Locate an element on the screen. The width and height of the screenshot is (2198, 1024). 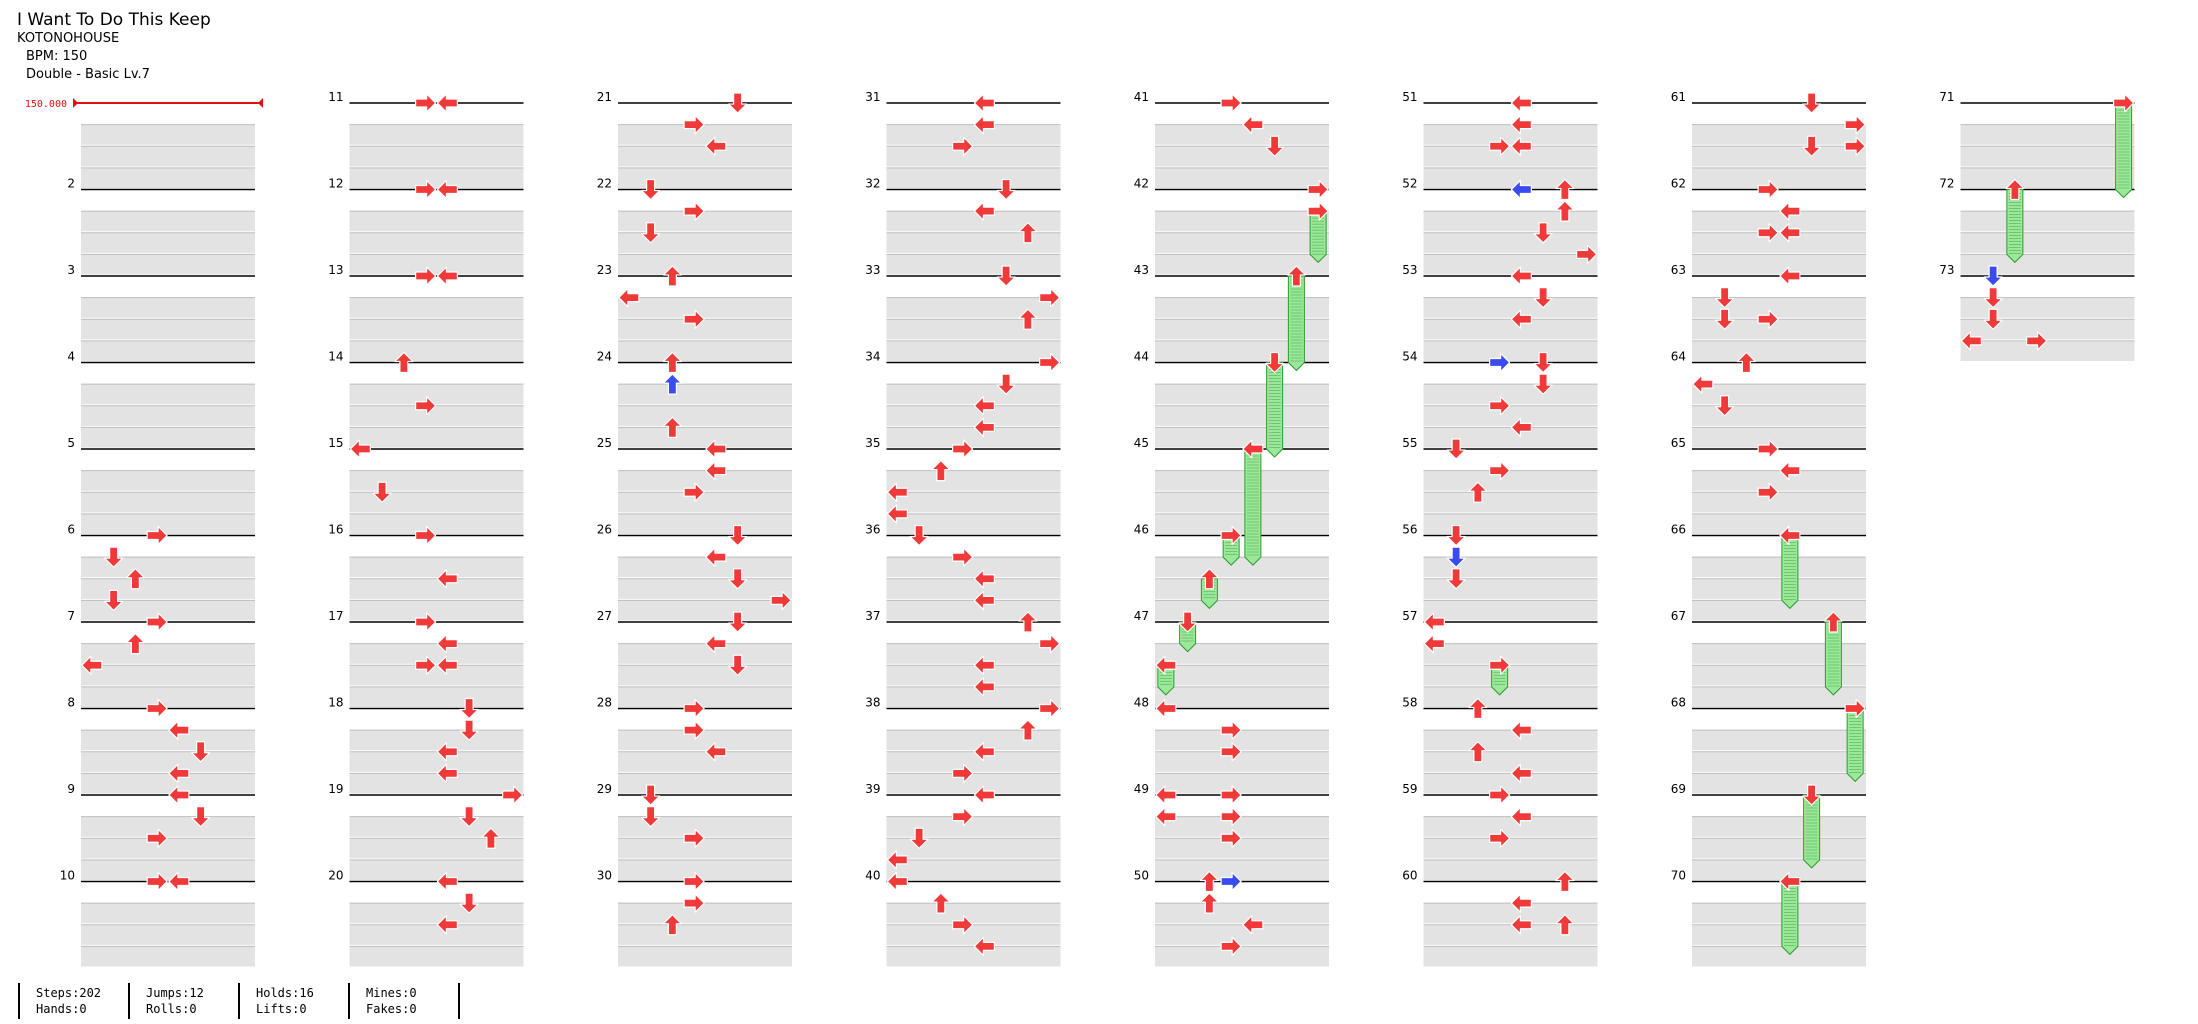
measure-number: 50 is located at coordinates (1141, 876).